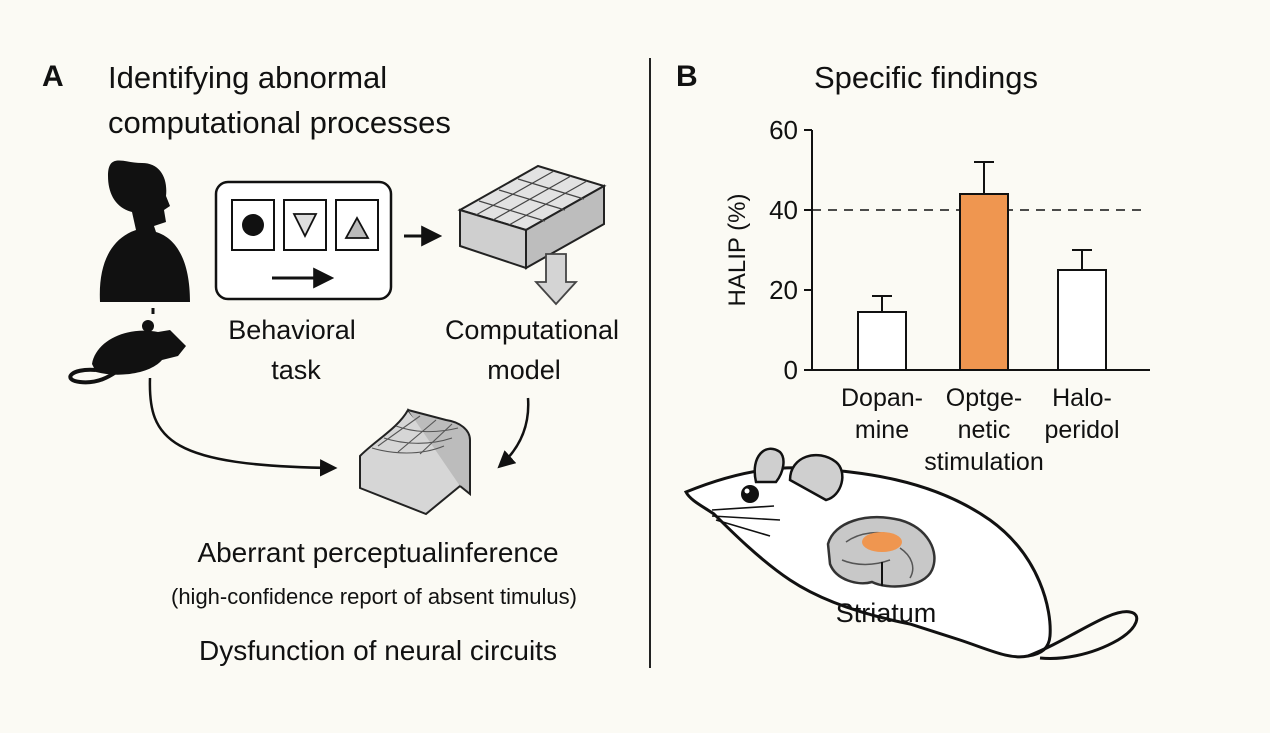 This screenshot has width=1270, height=733. What do you see at coordinates (882, 430) in the screenshot?
I see `category-label: mine` at bounding box center [882, 430].